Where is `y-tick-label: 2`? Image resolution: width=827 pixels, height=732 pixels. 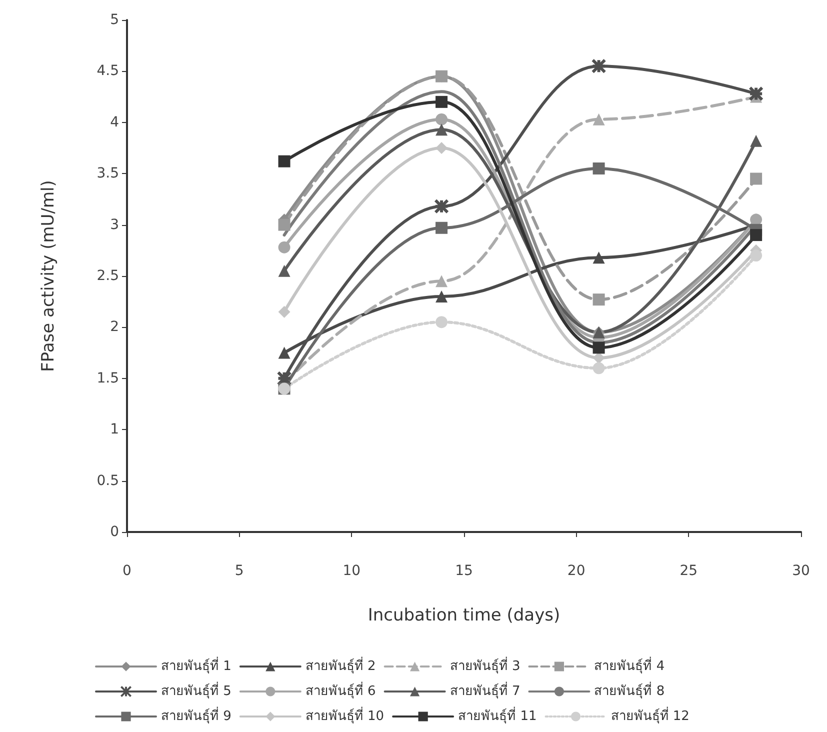 y-tick-label: 2 is located at coordinates (114, 327).